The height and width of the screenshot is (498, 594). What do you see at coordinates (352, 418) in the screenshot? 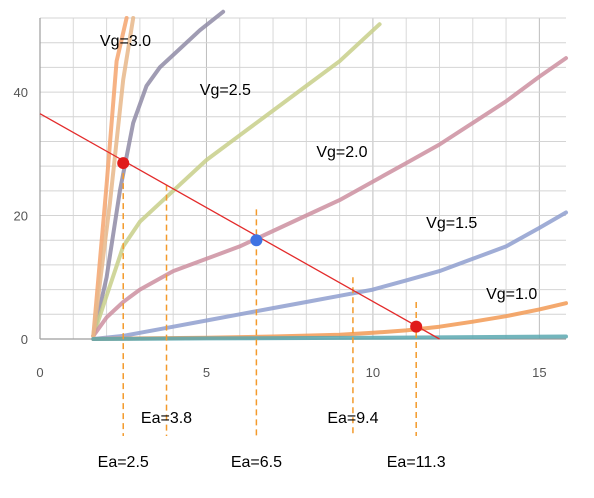
I see `ea-label: Ea=9.4` at bounding box center [352, 418].